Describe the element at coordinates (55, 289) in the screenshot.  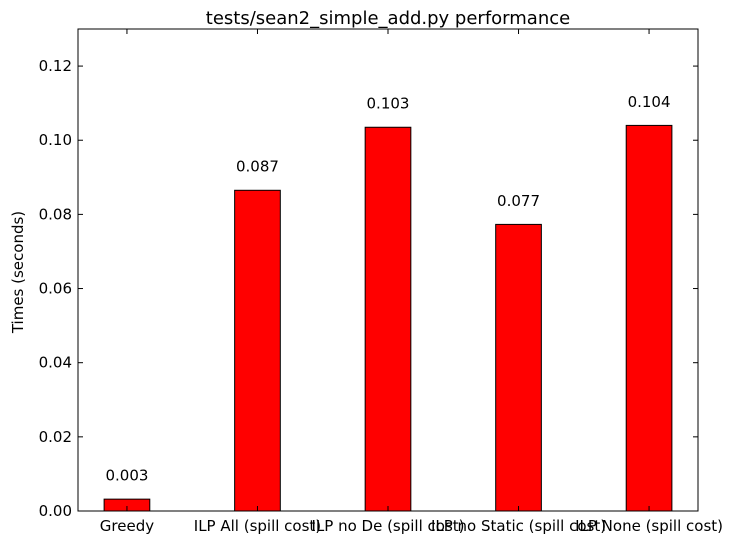
I see `y-tick-label: 0.06` at that location.